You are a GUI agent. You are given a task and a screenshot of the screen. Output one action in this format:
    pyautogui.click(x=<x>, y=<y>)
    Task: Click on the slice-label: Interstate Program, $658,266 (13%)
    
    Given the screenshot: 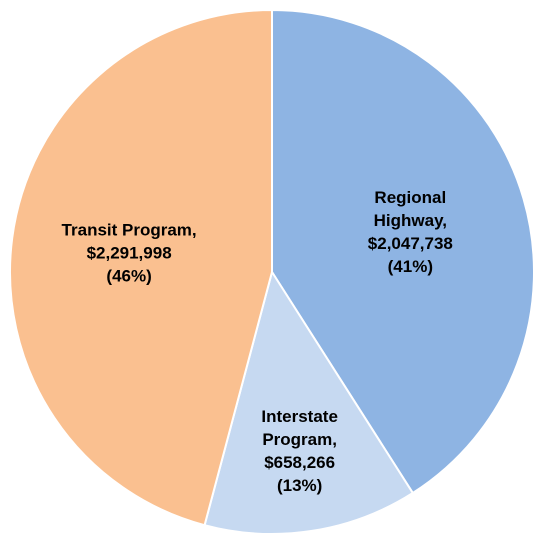 What is the action you would take?
    pyautogui.click(x=300, y=451)
    